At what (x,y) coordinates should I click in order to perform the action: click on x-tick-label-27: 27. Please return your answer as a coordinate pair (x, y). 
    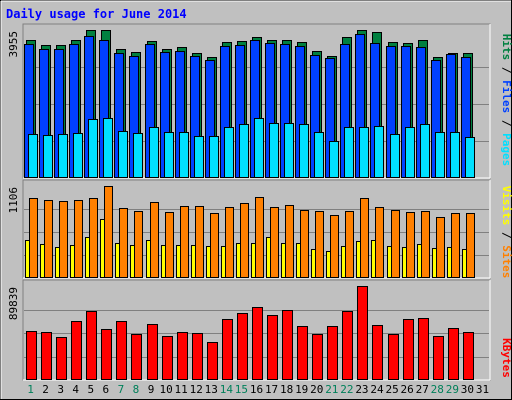
    Looking at the image, I should click on (422, 389).